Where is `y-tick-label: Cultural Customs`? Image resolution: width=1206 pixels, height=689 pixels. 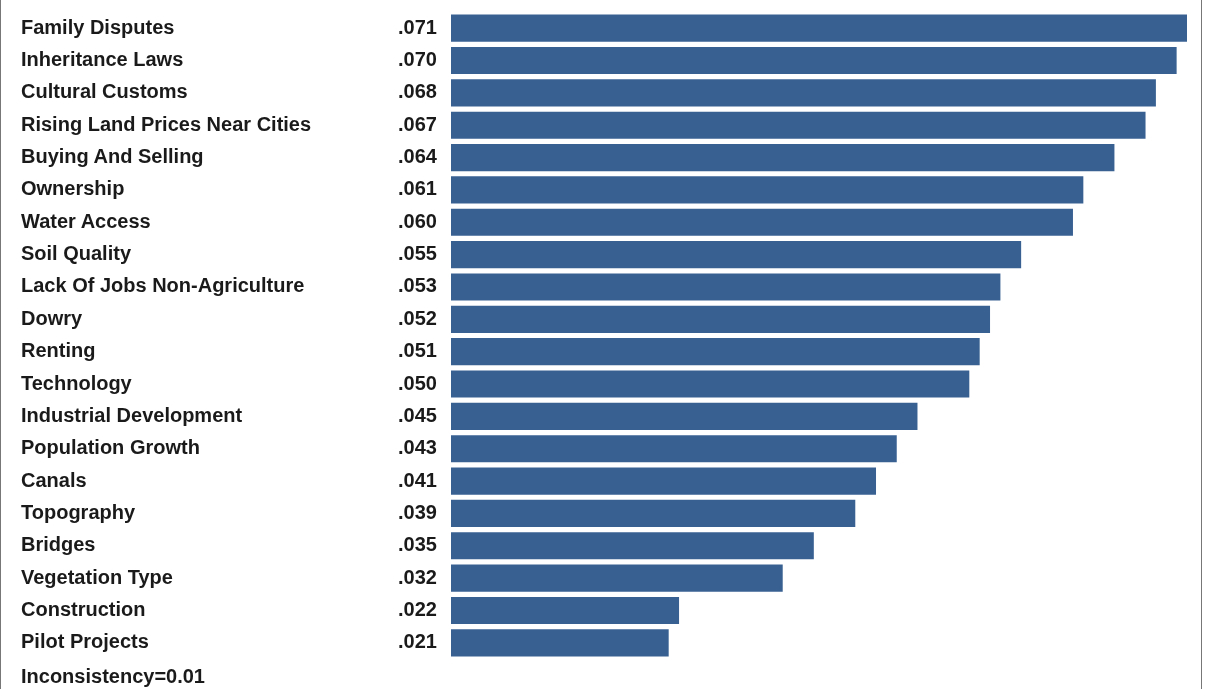 y-tick-label: Cultural Customs is located at coordinates (104, 91).